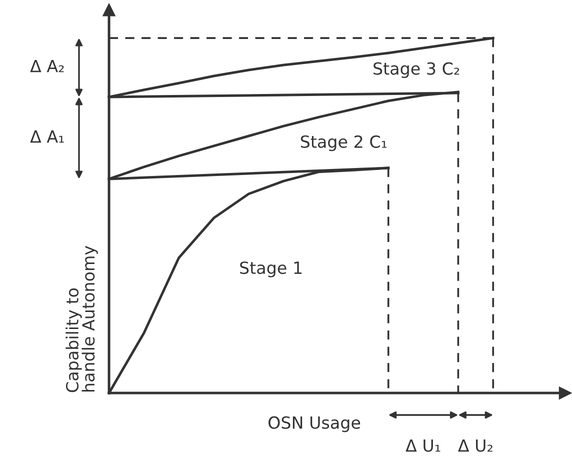  I want to click on annotation: Stage 3 C₂, so click(417, 70).